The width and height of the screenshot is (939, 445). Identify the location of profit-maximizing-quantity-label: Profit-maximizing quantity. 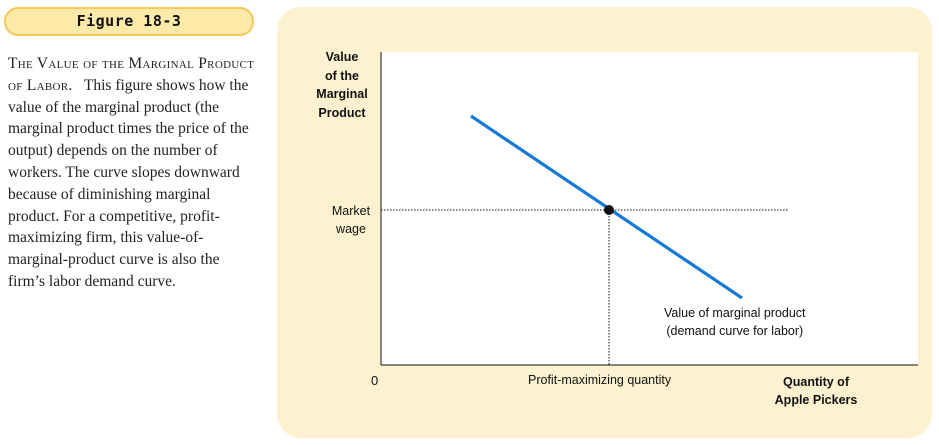
(600, 380).